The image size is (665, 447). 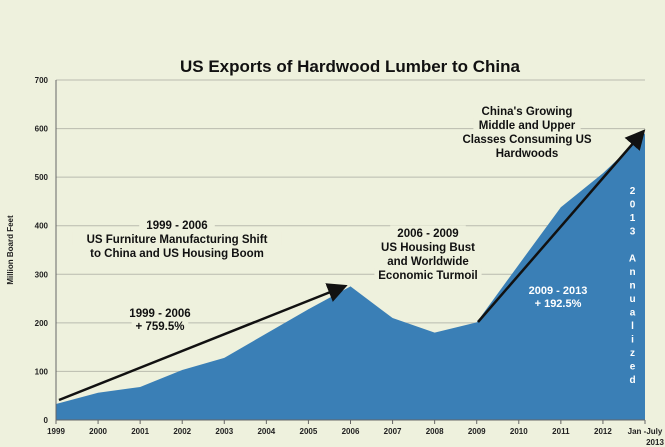 I want to click on chart-title: US Exports of Hardwood Lumber to China, so click(x=350, y=66).